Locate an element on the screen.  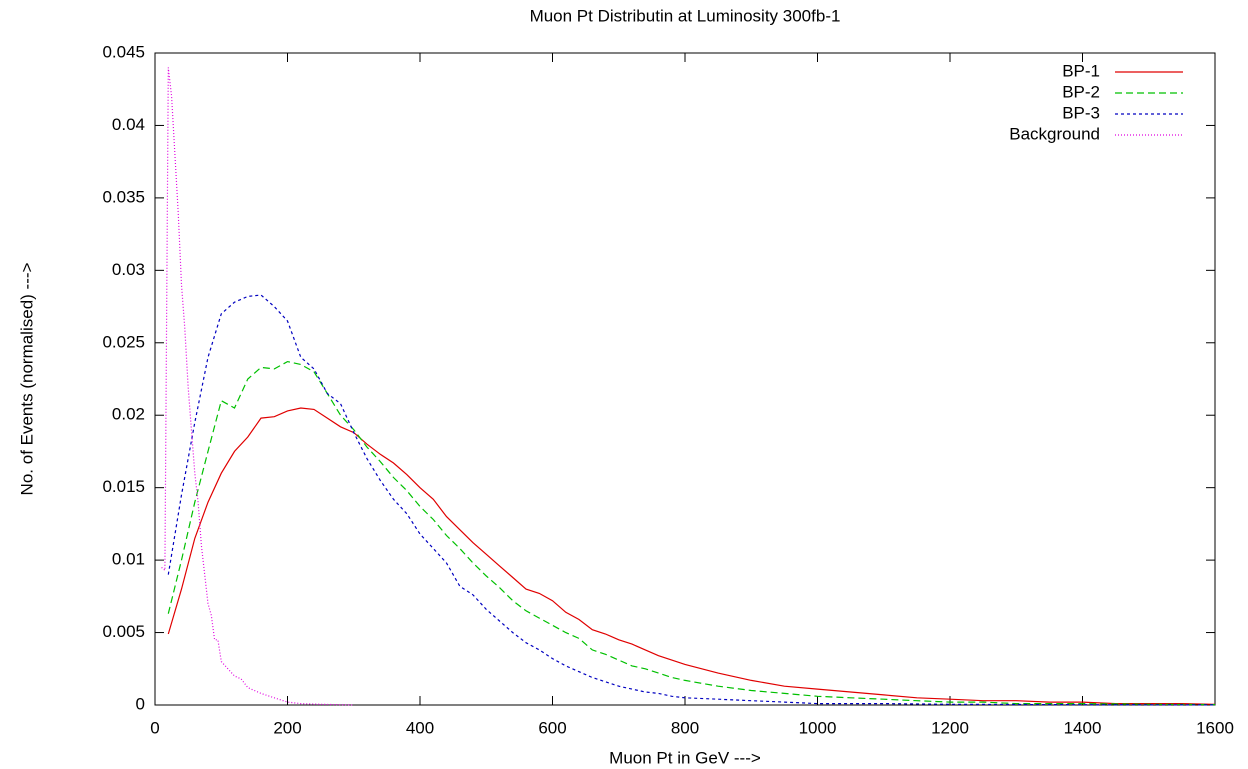
y-tick-label: 0 is located at coordinates (140, 703).